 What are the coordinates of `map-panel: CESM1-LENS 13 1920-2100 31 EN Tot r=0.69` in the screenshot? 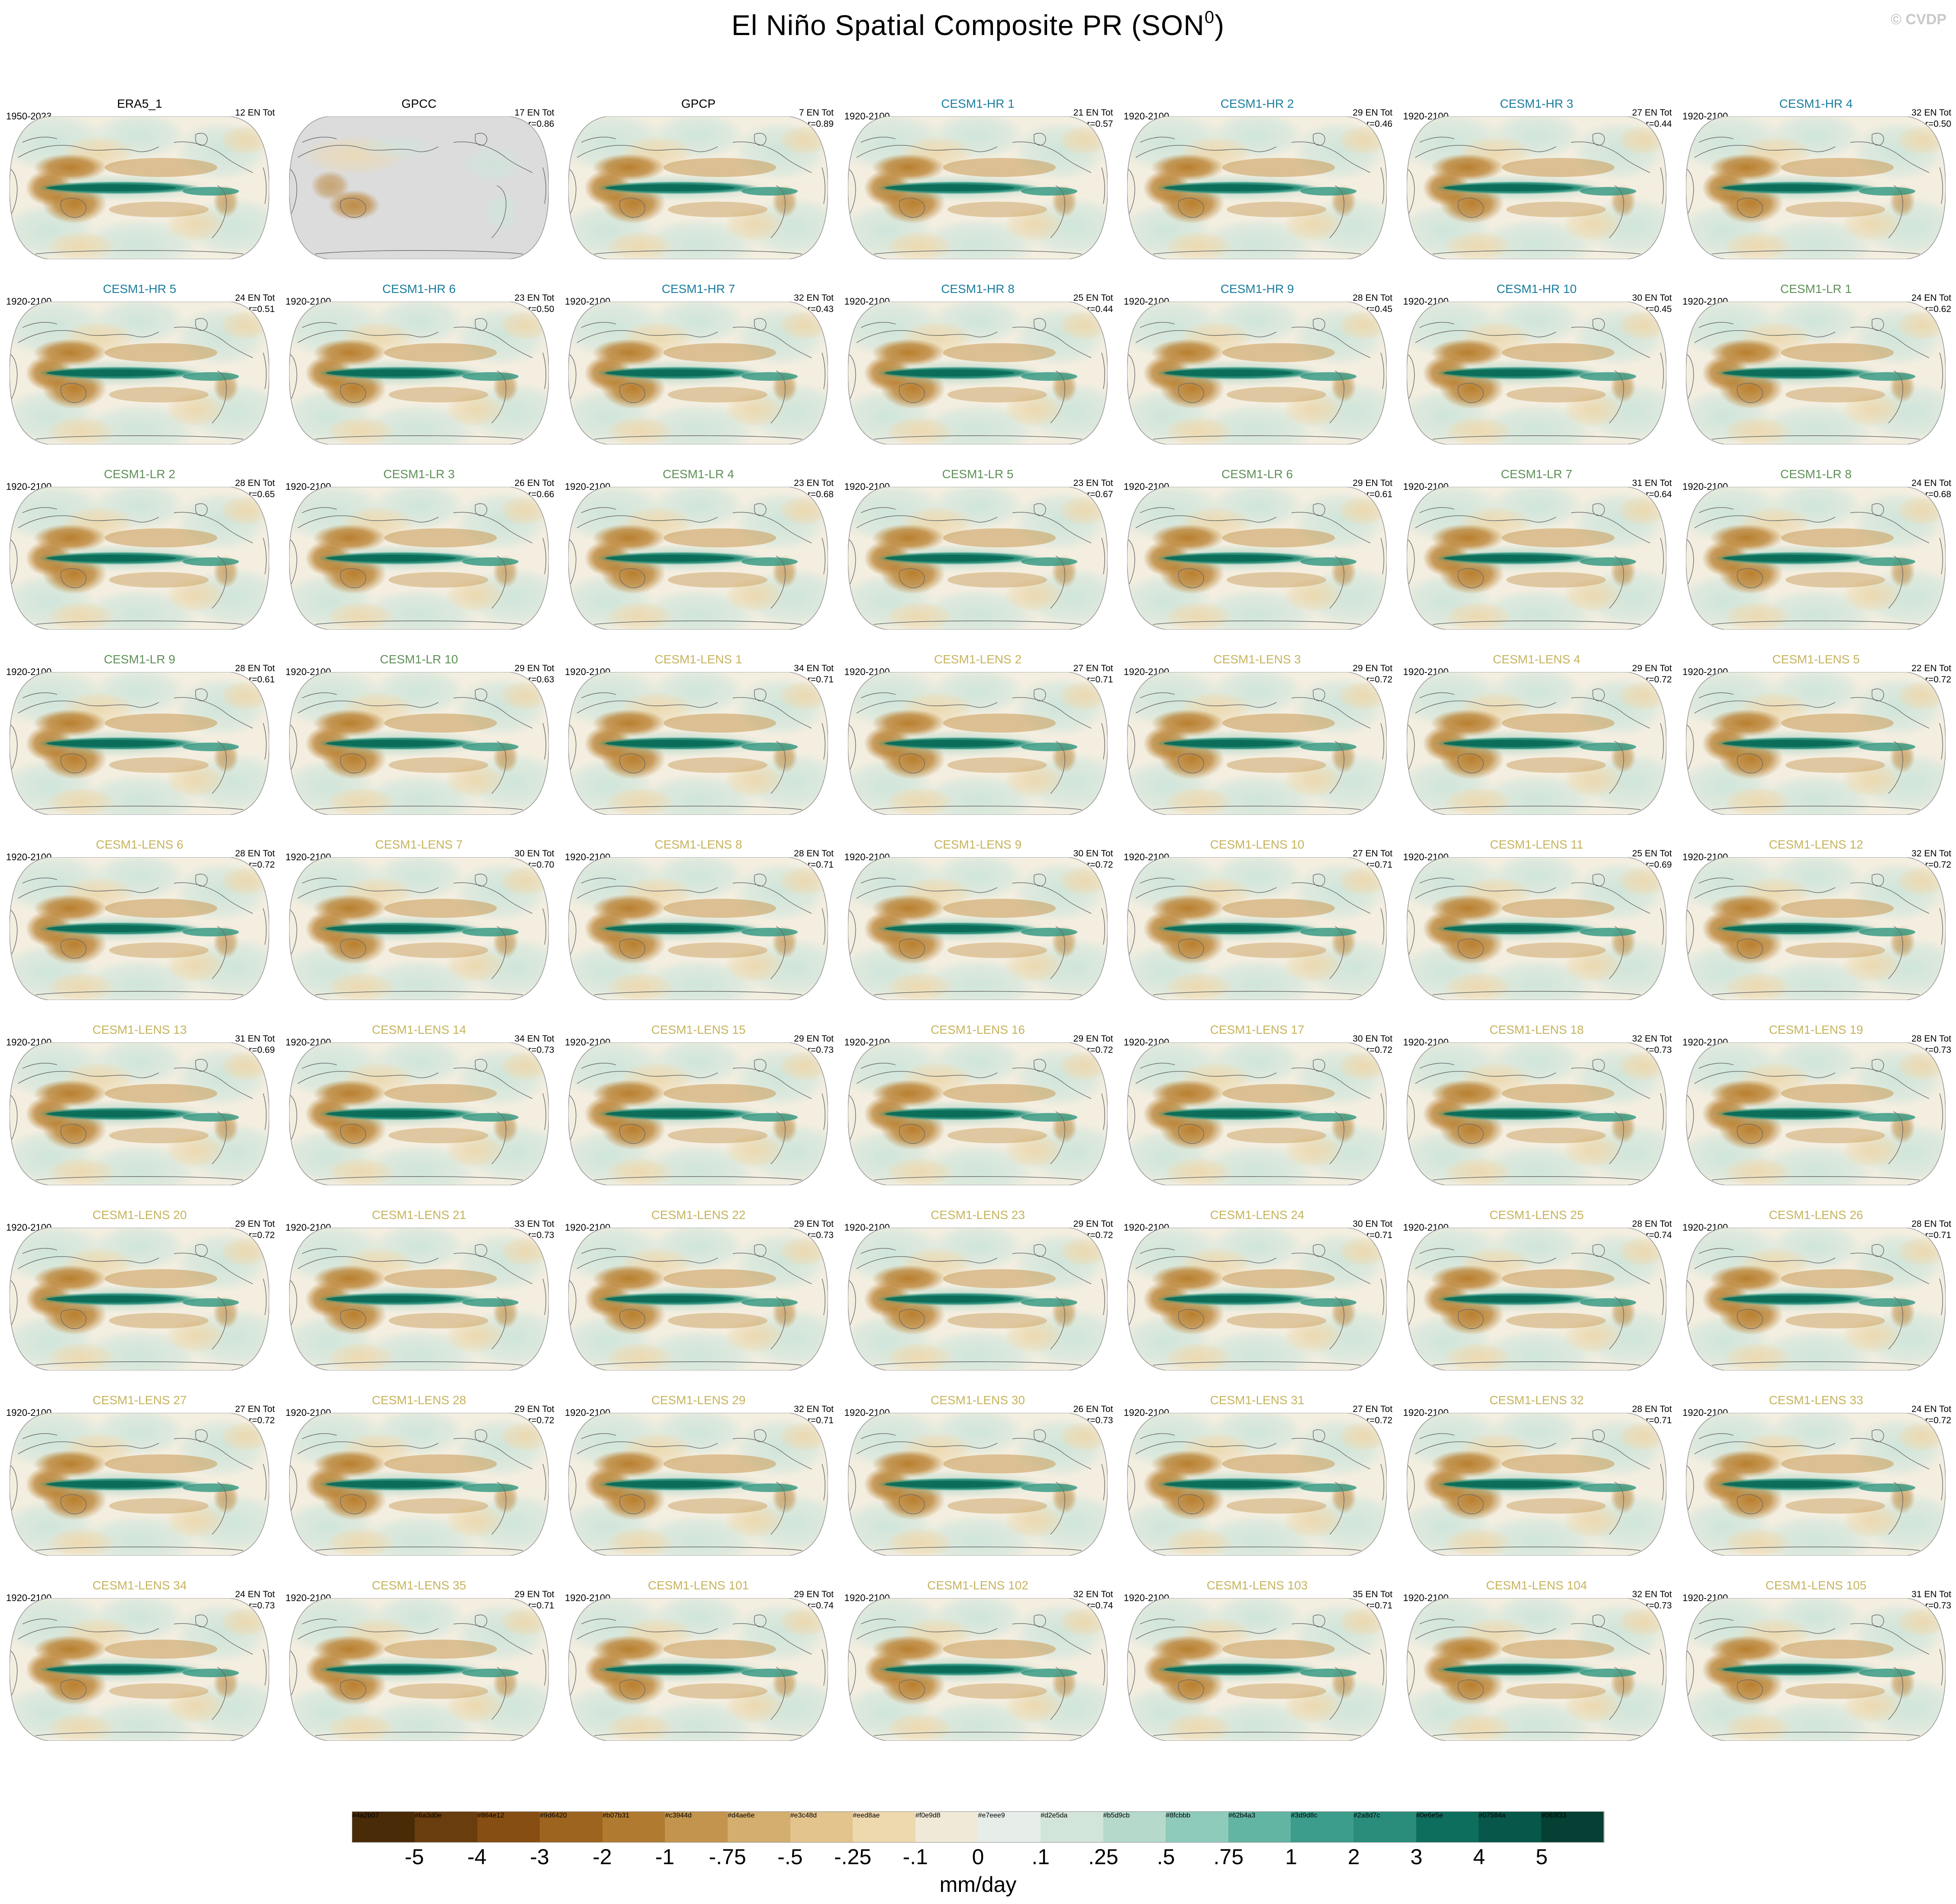 It's located at (139, 1108).